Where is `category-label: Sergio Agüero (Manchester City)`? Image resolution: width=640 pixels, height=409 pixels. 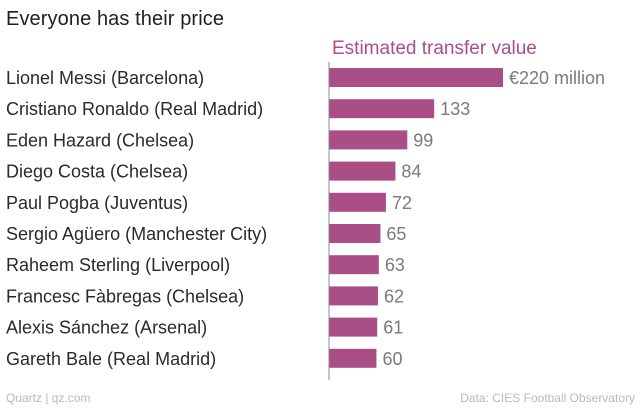 category-label: Sergio Agüero (Manchester City) is located at coordinates (136, 234).